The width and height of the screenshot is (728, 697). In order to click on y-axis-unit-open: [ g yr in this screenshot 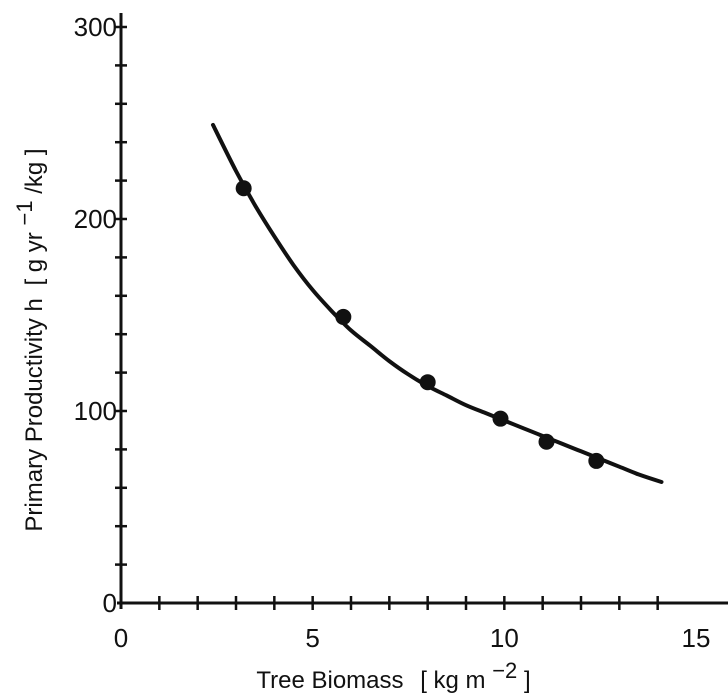, I will do `click(34, 258)`.